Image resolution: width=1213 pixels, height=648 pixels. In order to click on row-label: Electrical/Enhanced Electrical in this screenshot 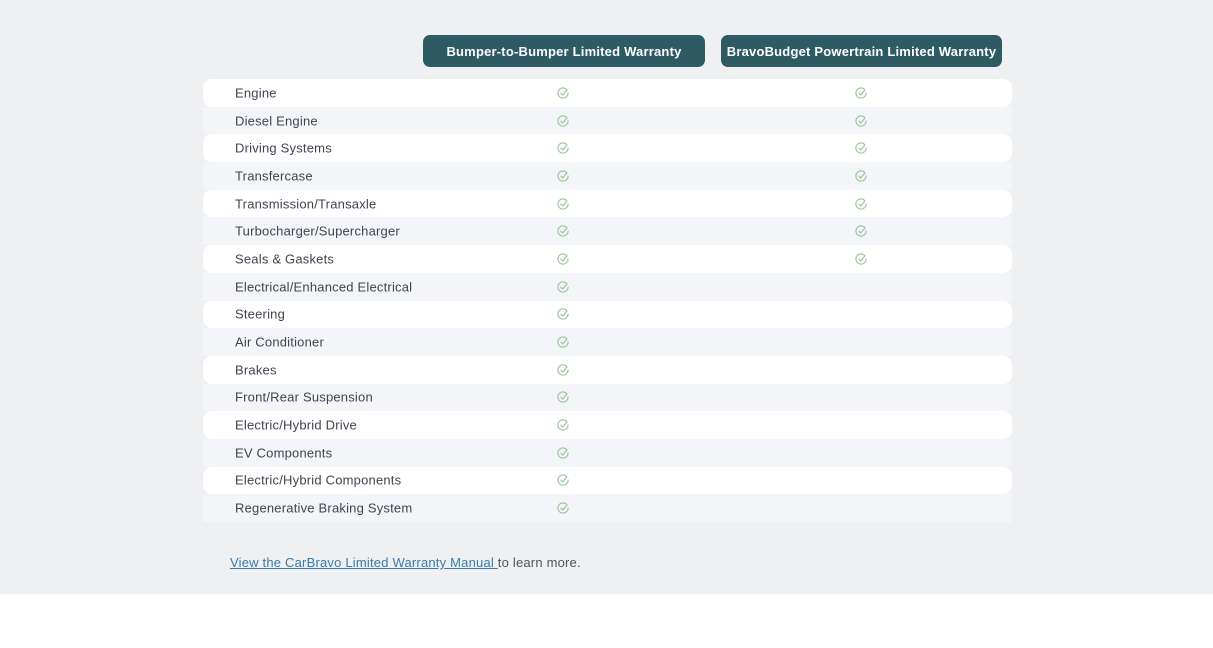, I will do `click(324, 287)`.